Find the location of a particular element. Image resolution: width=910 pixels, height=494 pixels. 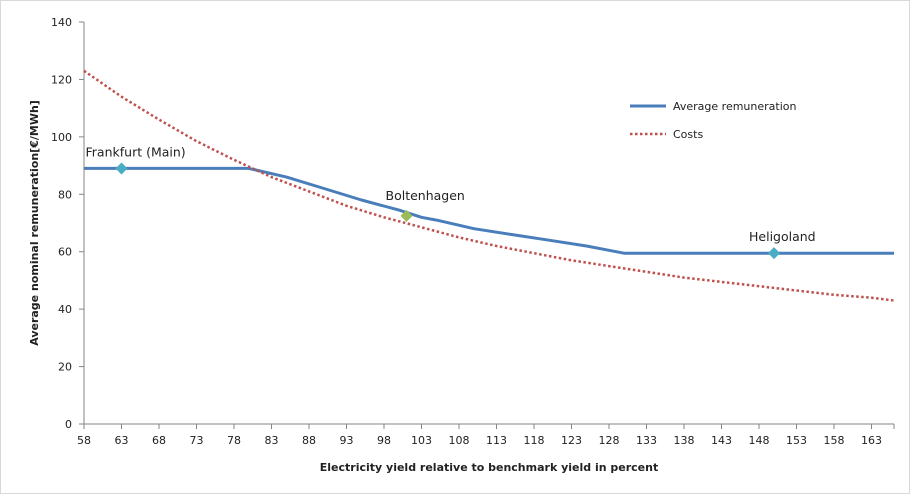

y-tick-label: 80 is located at coordinates (65, 194).